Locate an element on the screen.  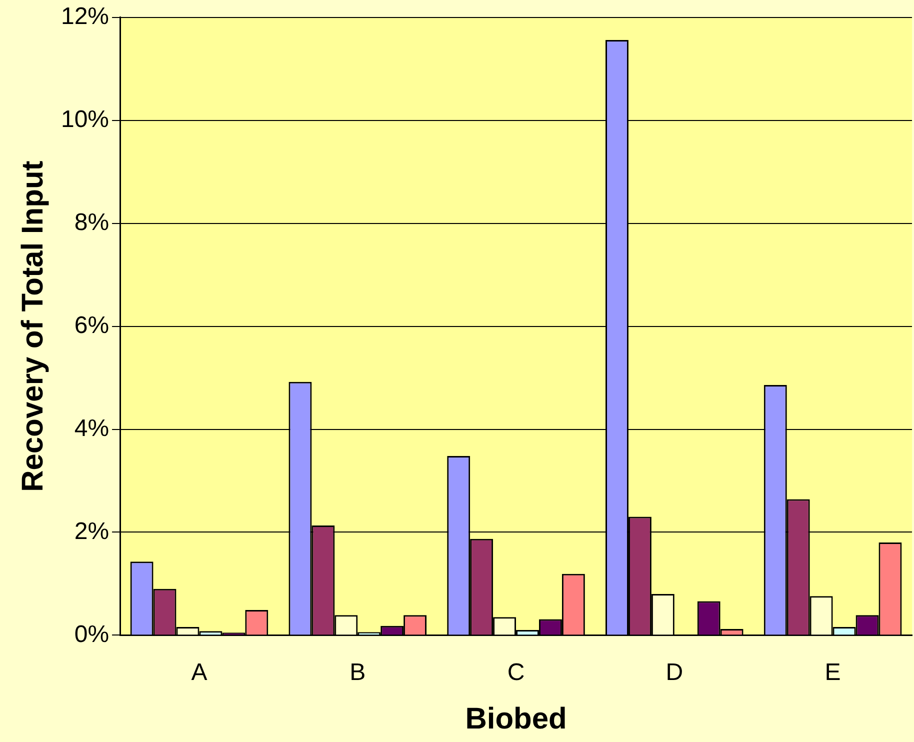
y-tick-label: 12% is located at coordinates (85, 16).